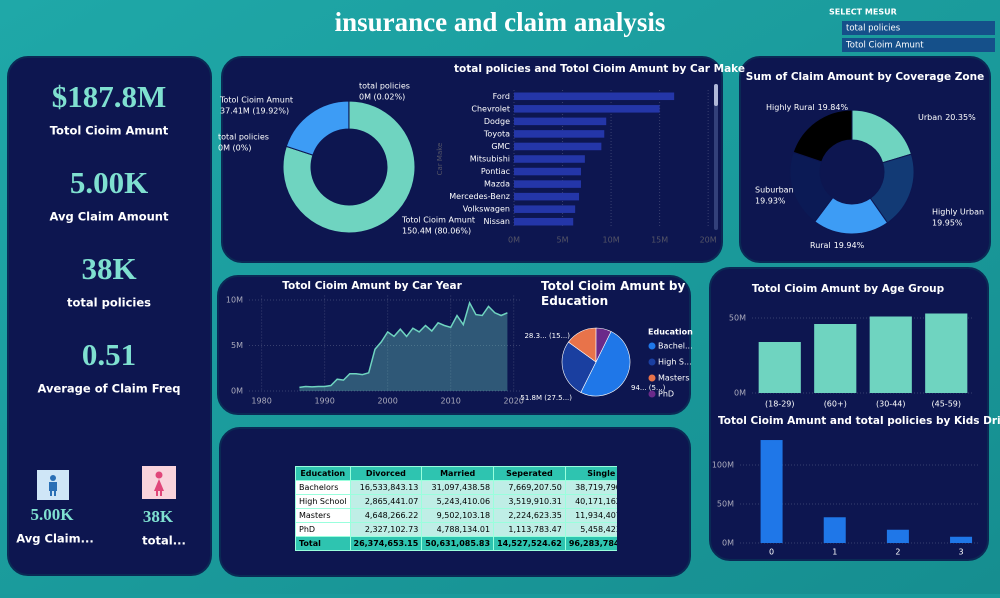 Image resolution: width=1000 pixels, height=598 pixels. Describe the element at coordinates (591, 502) in the screenshot. I see `table-cell: 40,171,162.92` at that location.